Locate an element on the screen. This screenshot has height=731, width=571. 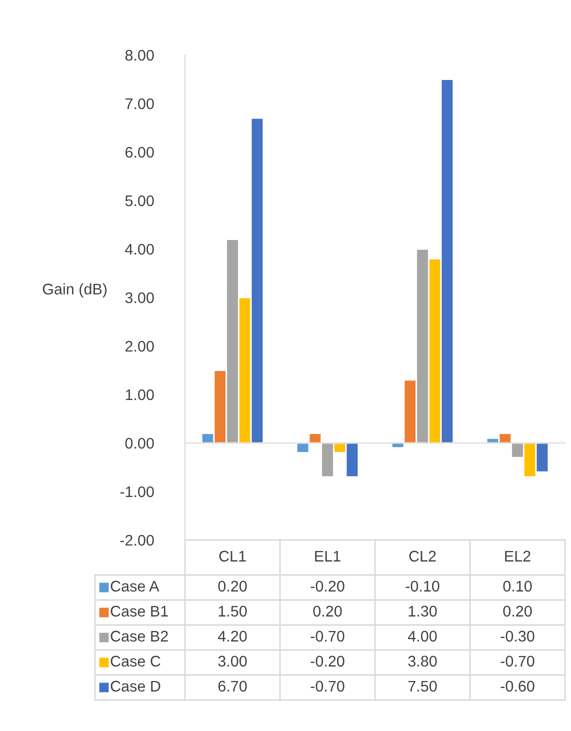
data-label: 0.10 is located at coordinates (517, 586).